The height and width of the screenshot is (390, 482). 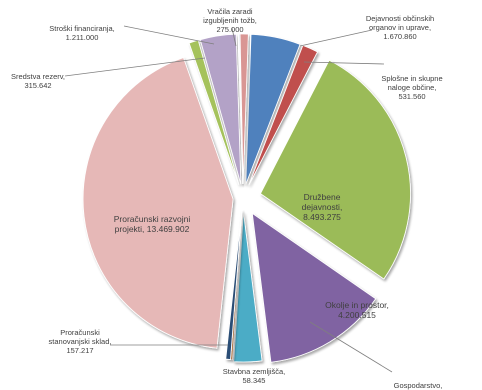 What do you see at coordinates (229, 11) in the screenshot?
I see `data-label-line: Vračila zaradi` at bounding box center [229, 11].